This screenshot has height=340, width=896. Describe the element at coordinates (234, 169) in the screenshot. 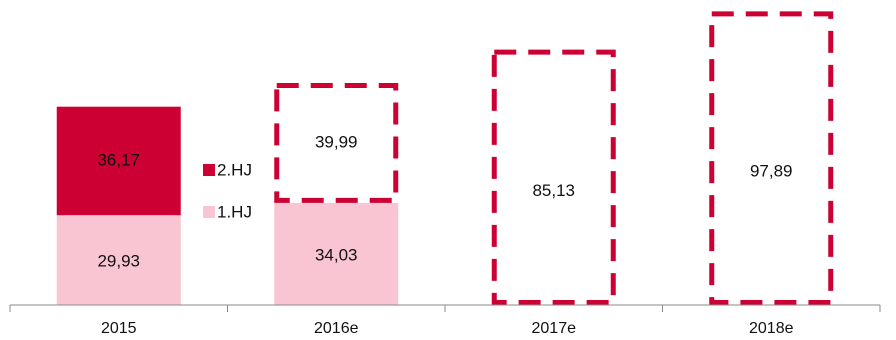

I see `legend-label-2hj: 2.HJ` at that location.